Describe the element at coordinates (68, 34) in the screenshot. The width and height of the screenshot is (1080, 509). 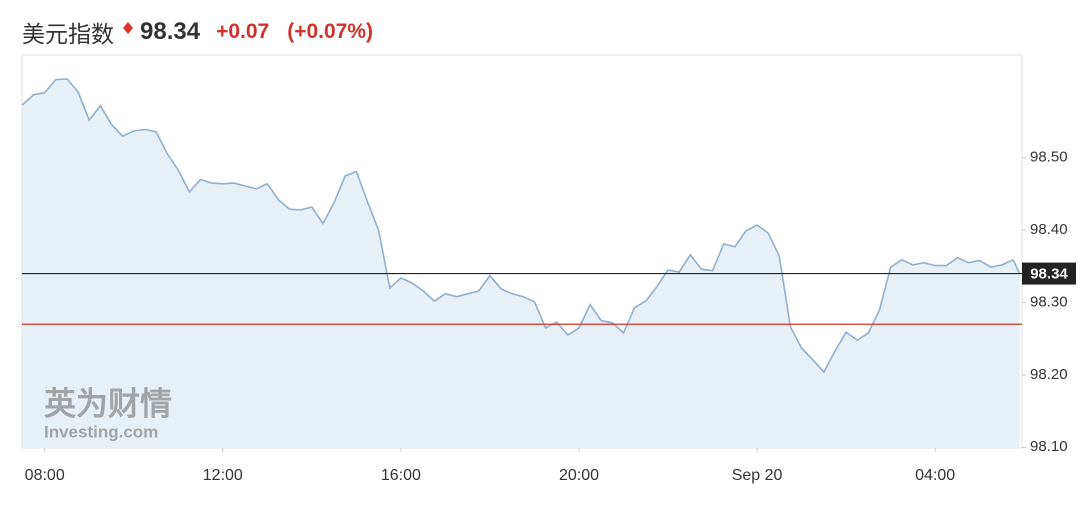
I see `title: 美元指数` at that location.